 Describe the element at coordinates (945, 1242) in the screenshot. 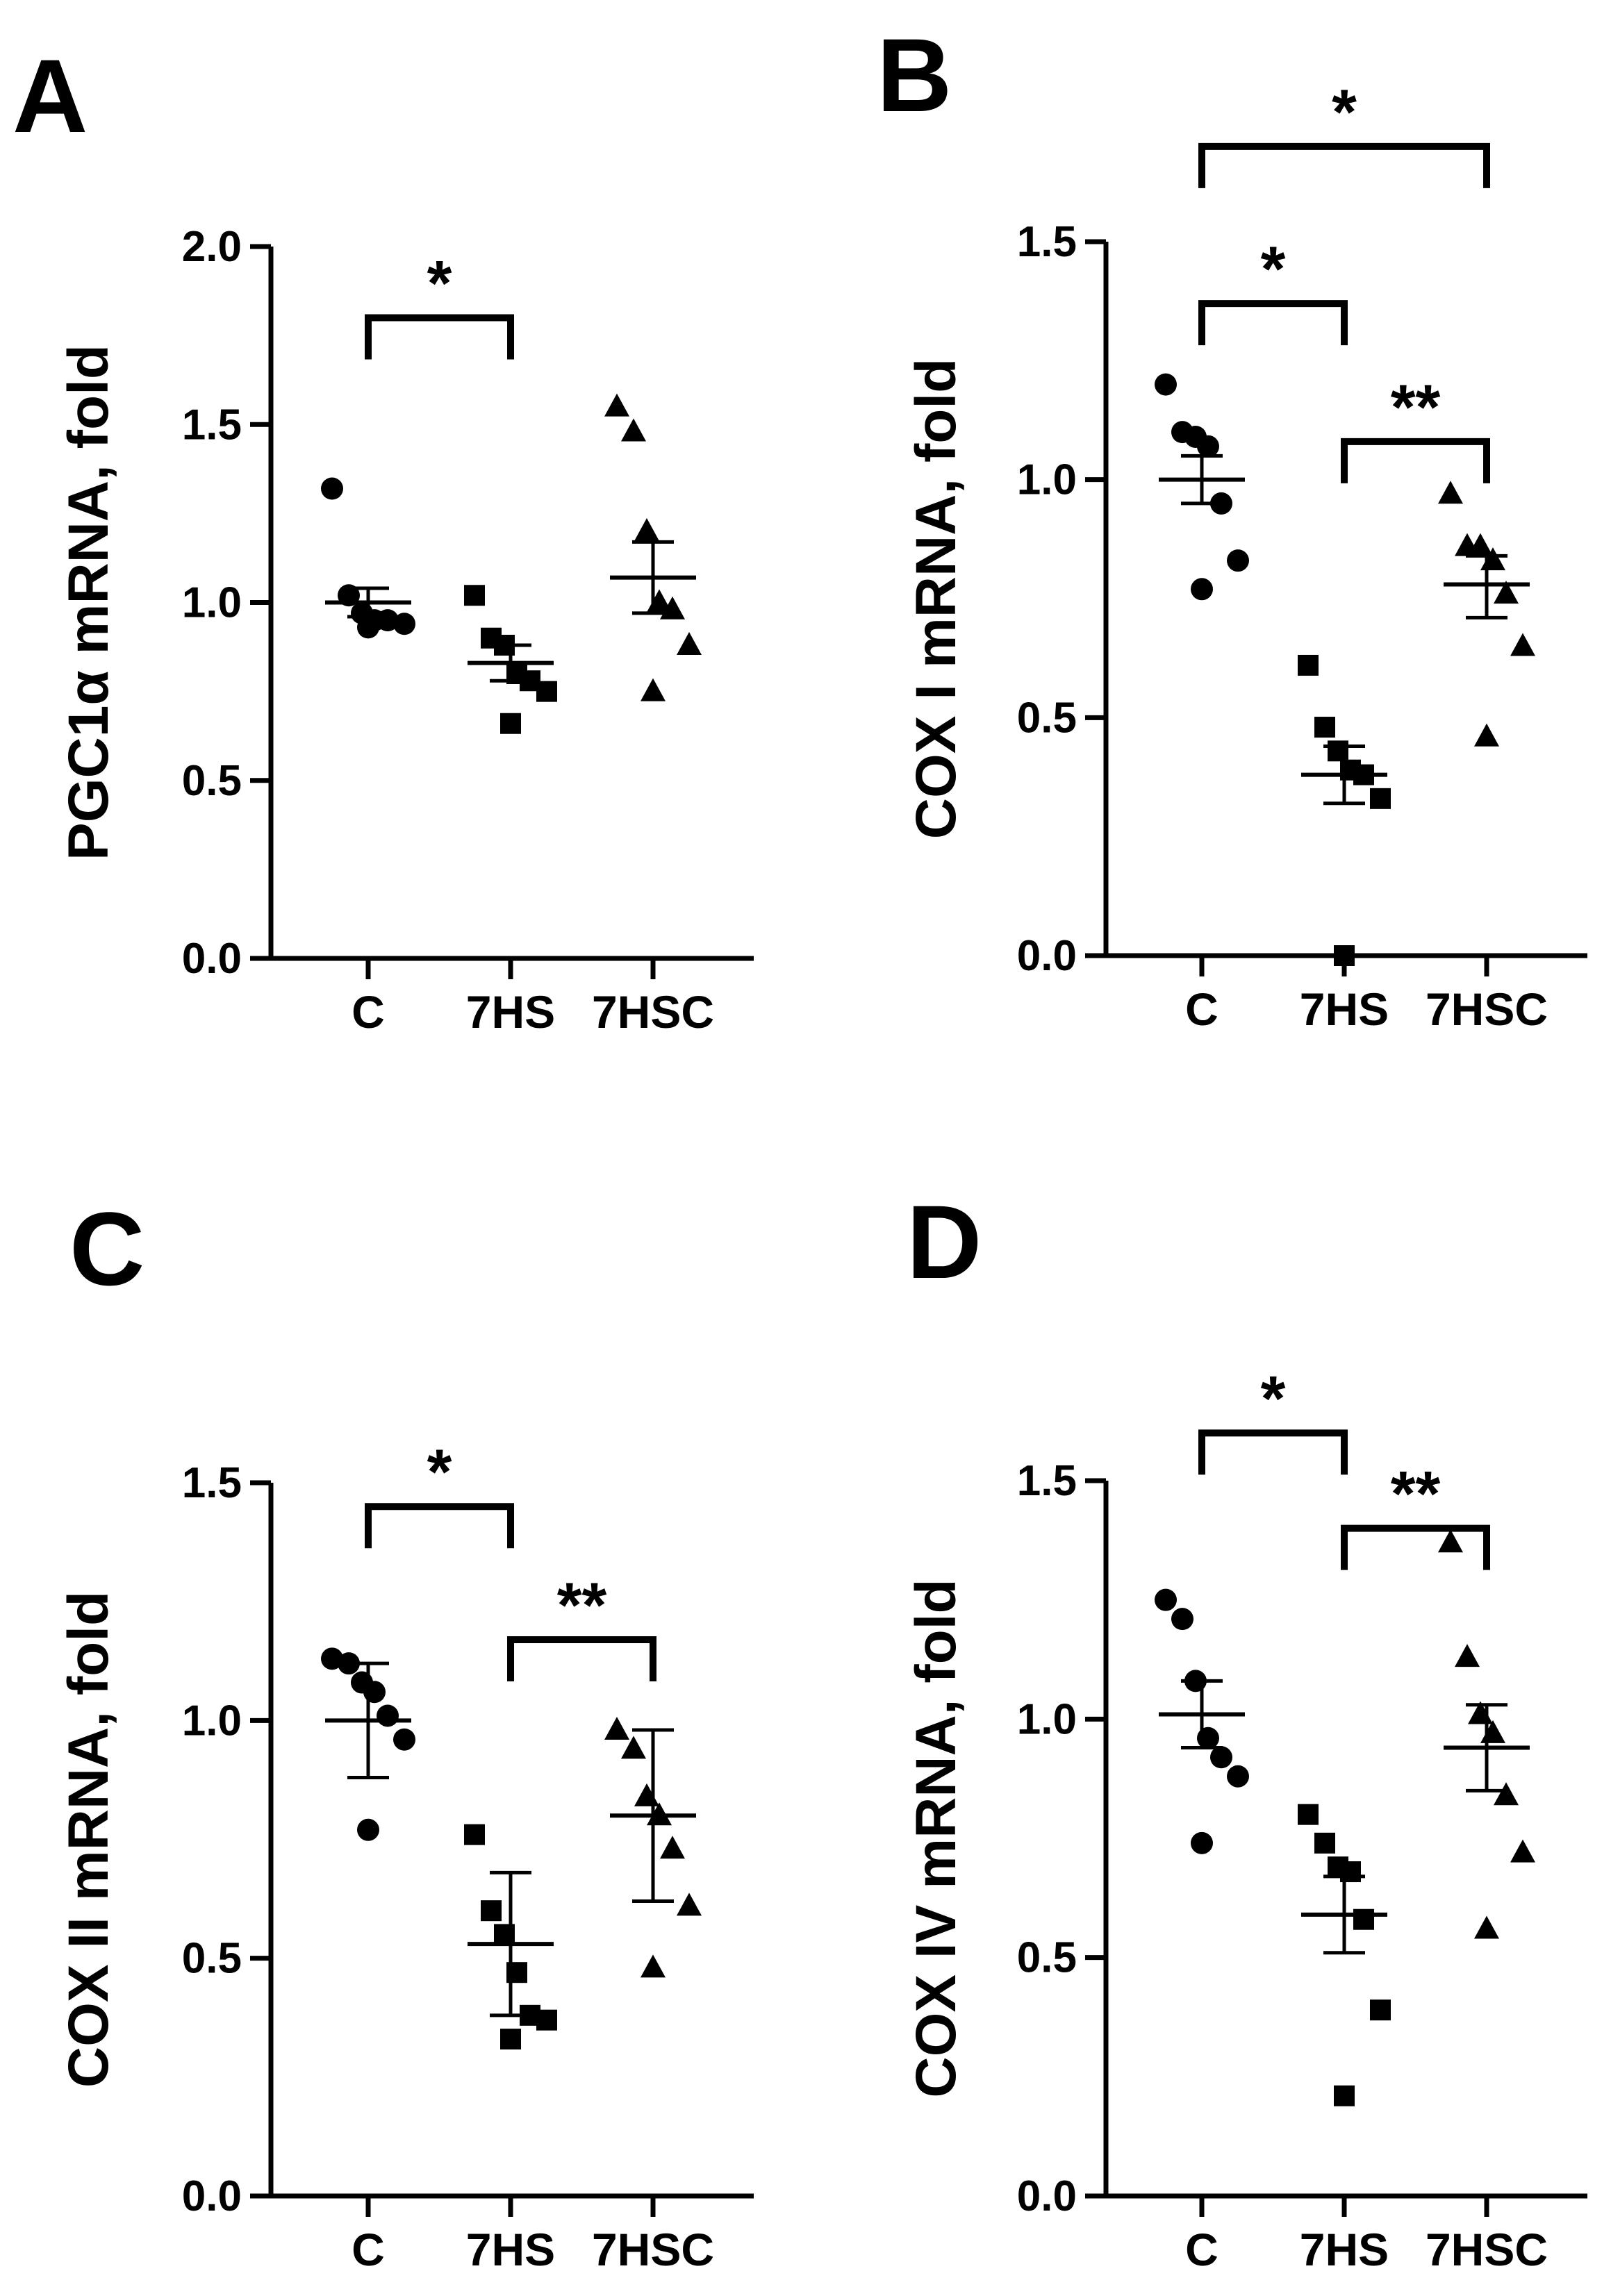

I see `panel-letter: D` at that location.